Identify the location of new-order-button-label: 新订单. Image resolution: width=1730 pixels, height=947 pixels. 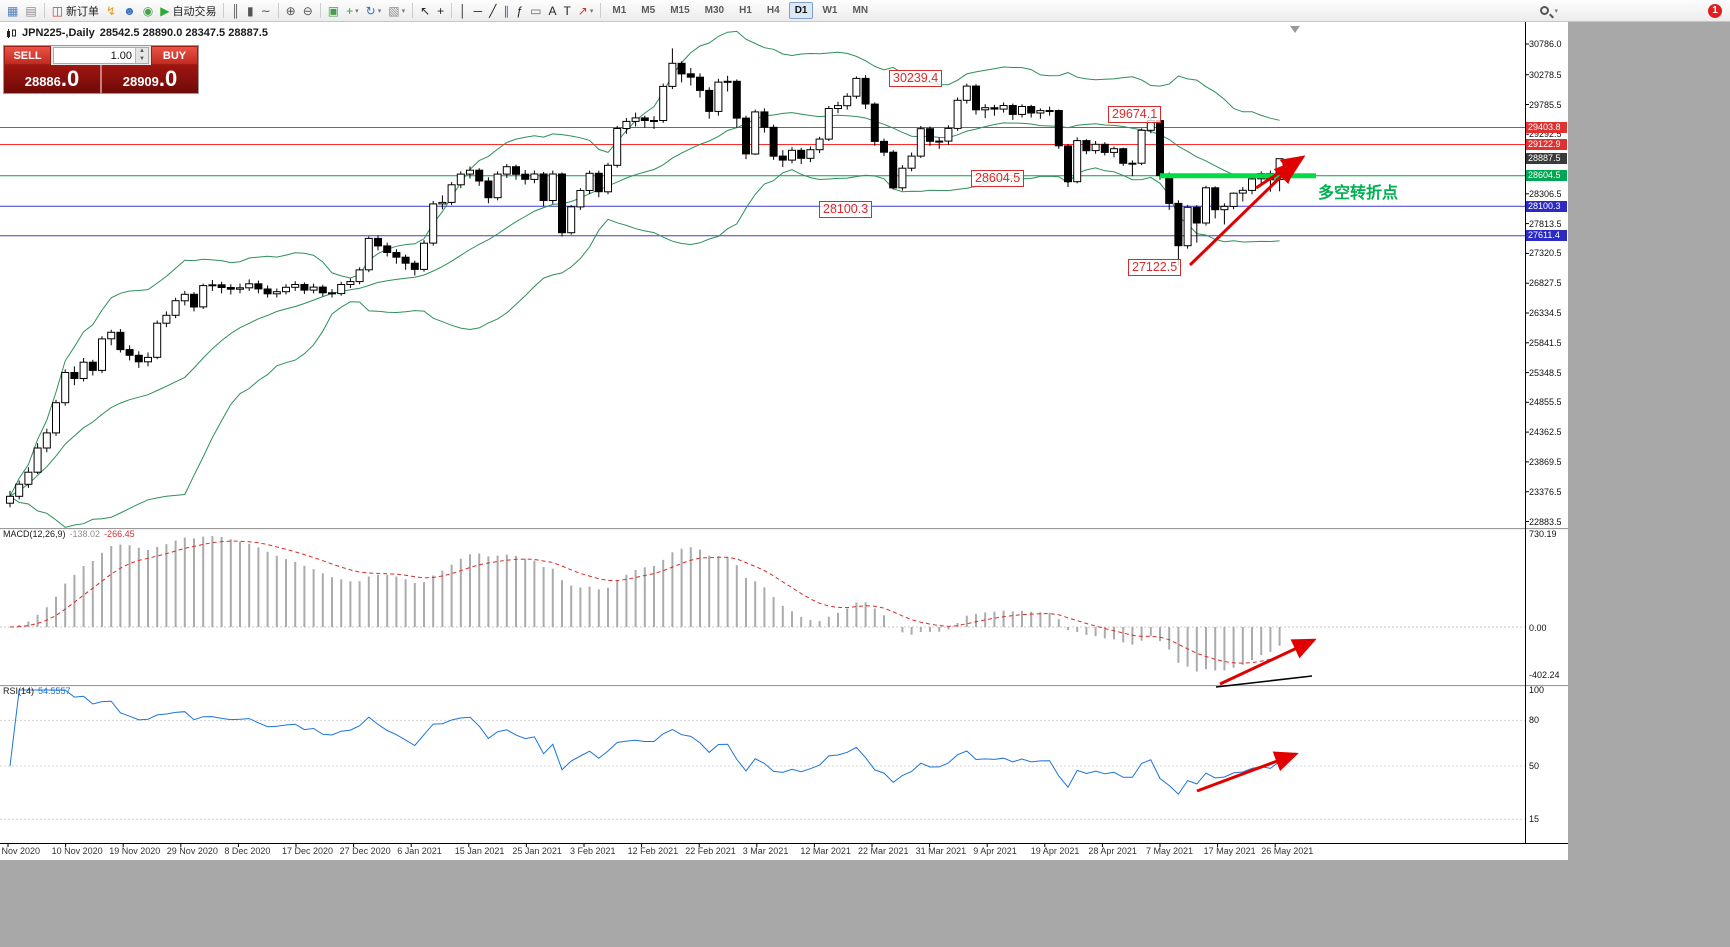
(83, 11).